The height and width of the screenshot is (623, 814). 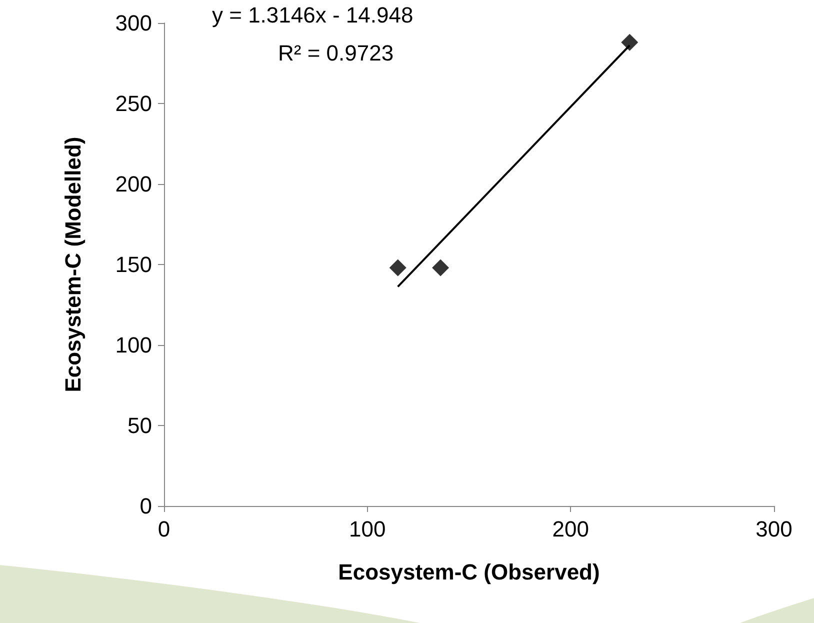 What do you see at coordinates (133, 23) in the screenshot?
I see `y-tick-label: 300` at bounding box center [133, 23].